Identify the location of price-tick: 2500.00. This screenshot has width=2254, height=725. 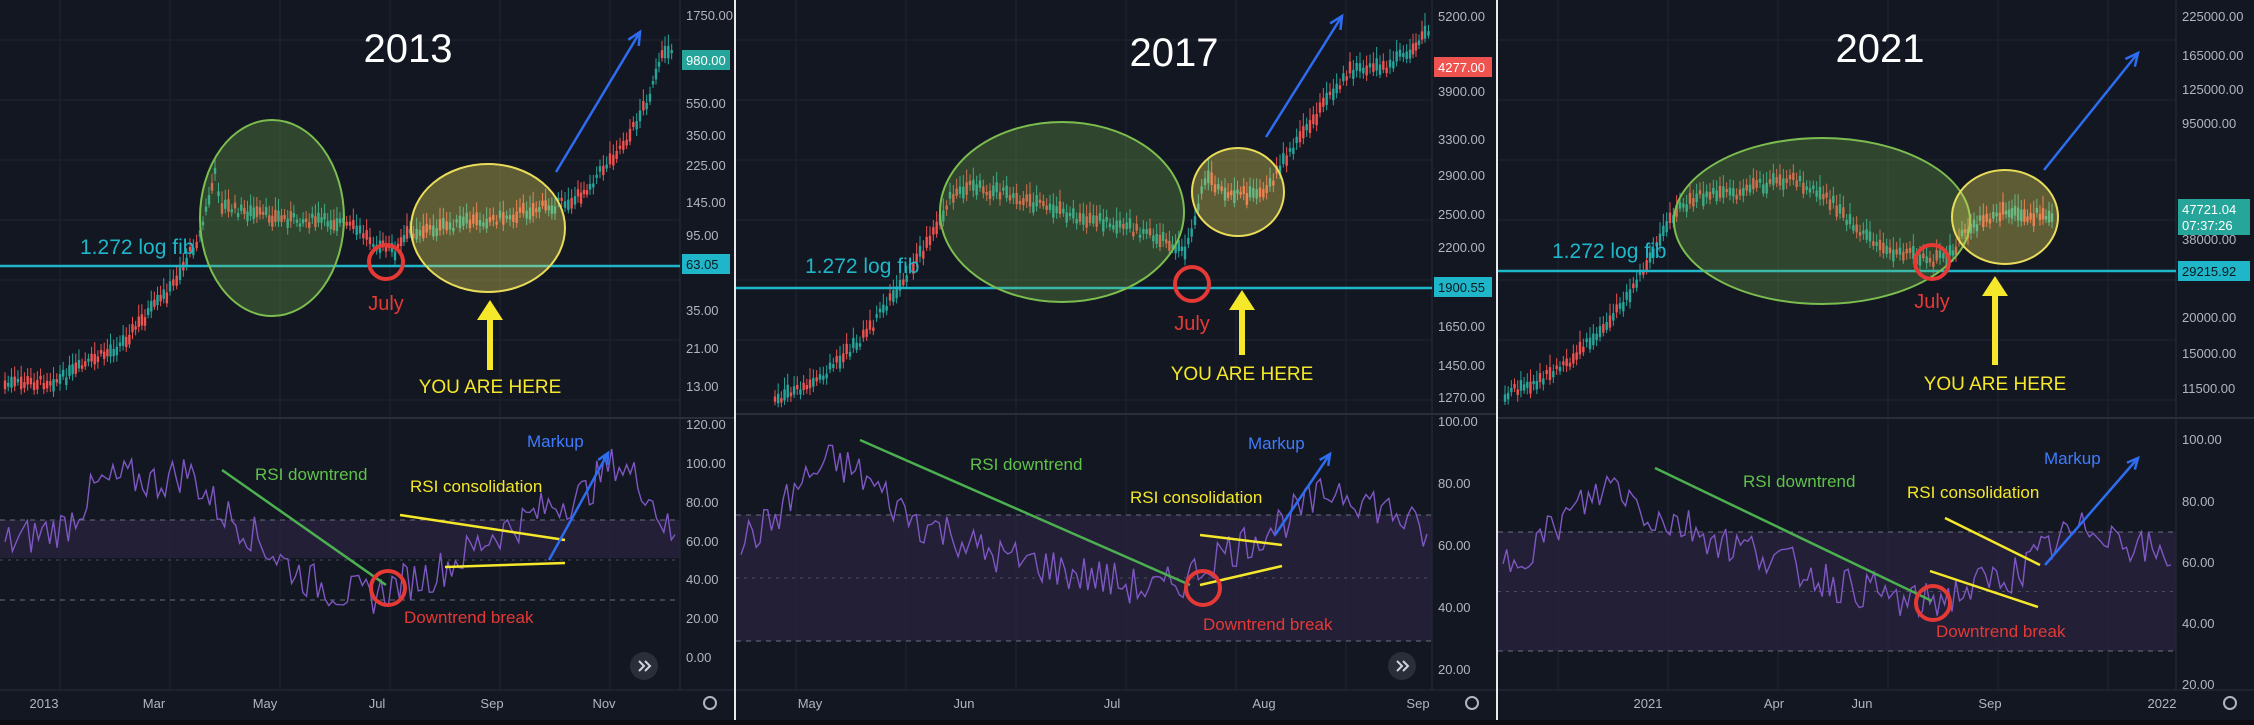
(1461, 214).